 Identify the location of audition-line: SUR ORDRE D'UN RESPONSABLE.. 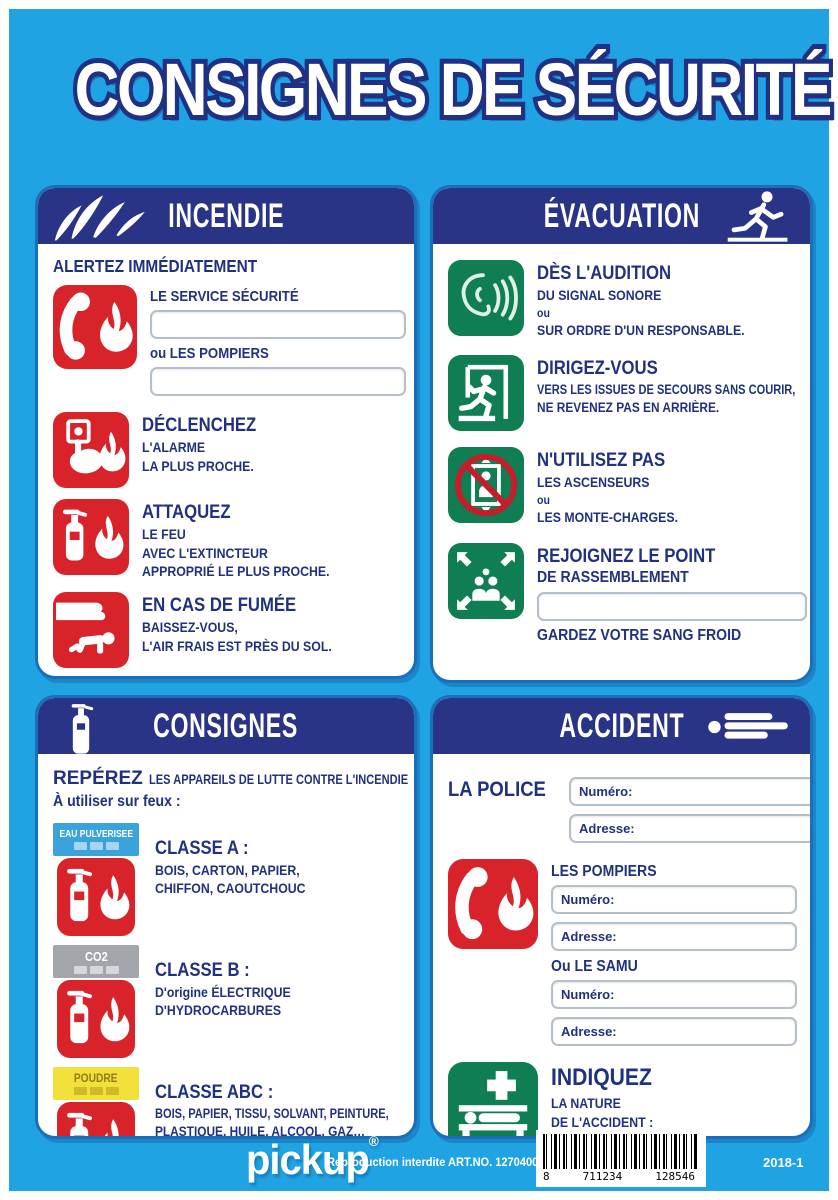
(641, 329).